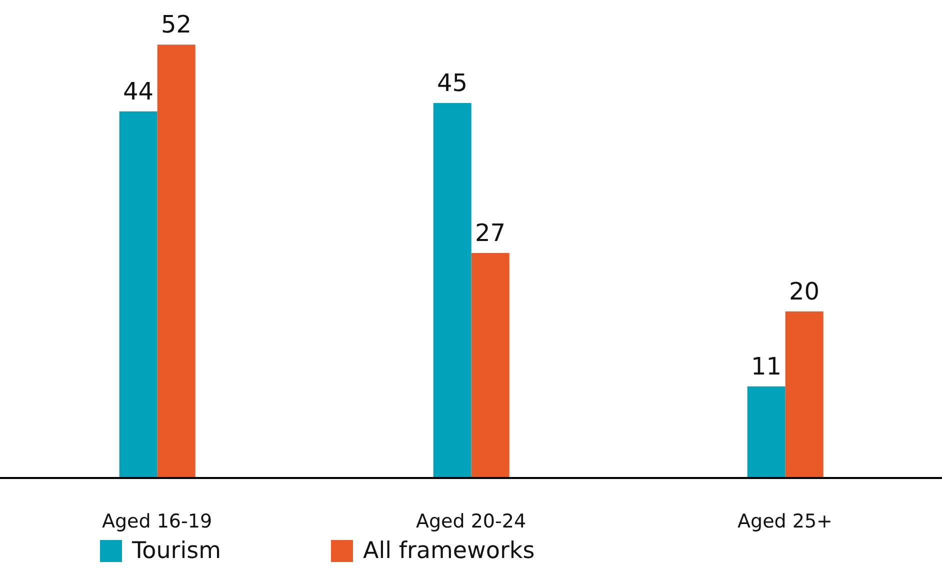 The height and width of the screenshot is (574, 942). What do you see at coordinates (490, 233) in the screenshot?
I see `data-label: 27` at bounding box center [490, 233].